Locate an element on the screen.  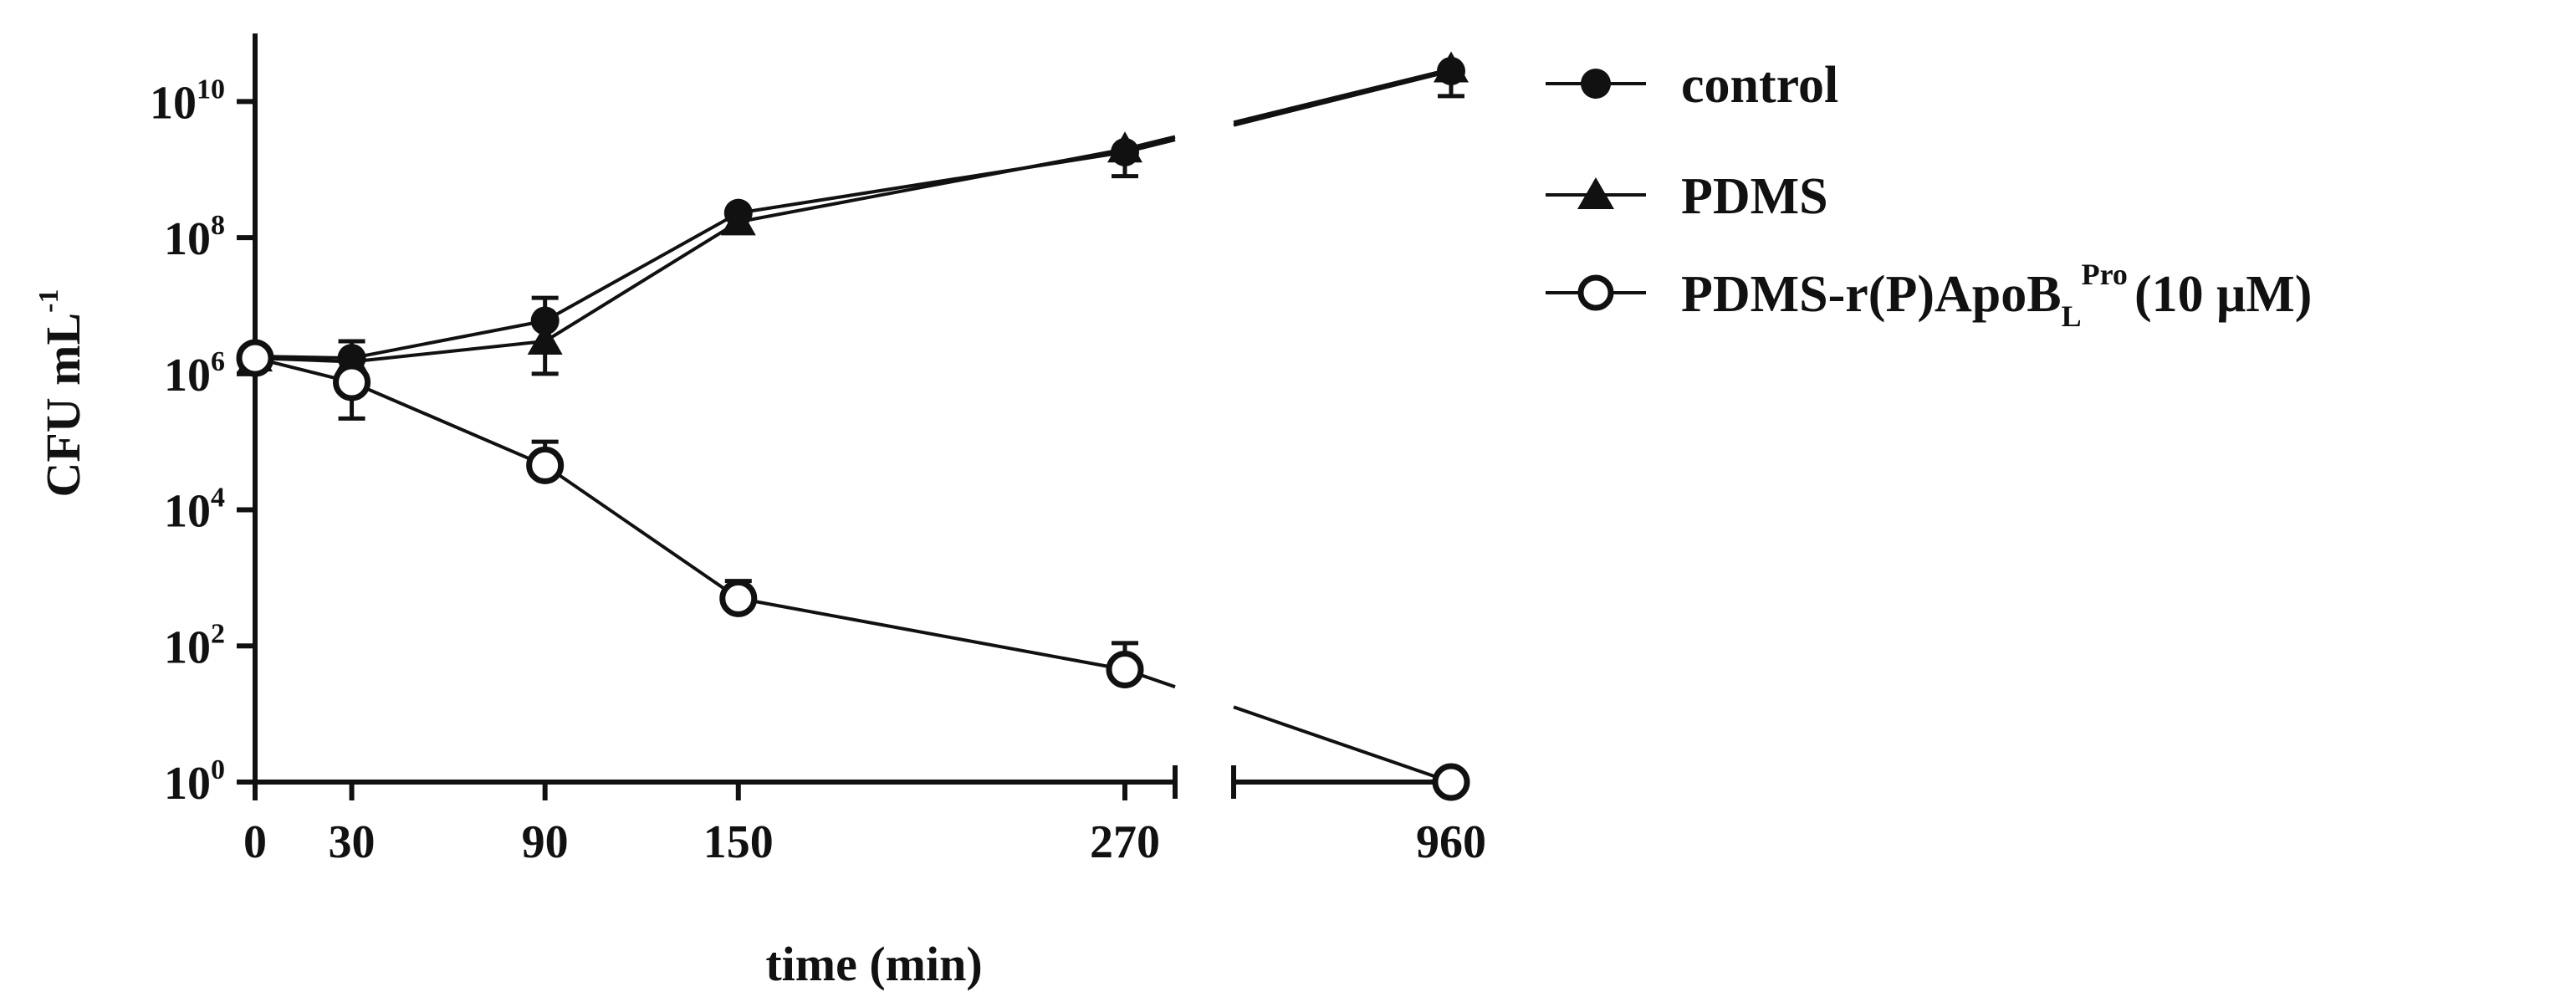
legend-marker-open-circle is located at coordinates (1595, 292).